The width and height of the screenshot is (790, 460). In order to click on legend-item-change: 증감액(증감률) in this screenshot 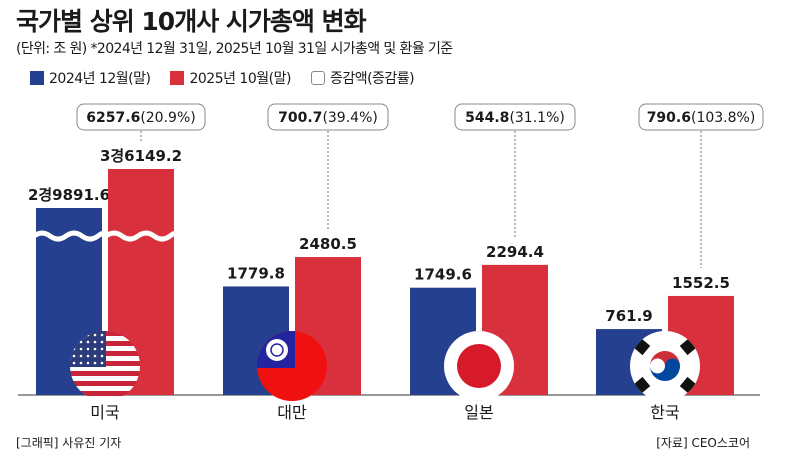, I will do `click(362, 78)`.